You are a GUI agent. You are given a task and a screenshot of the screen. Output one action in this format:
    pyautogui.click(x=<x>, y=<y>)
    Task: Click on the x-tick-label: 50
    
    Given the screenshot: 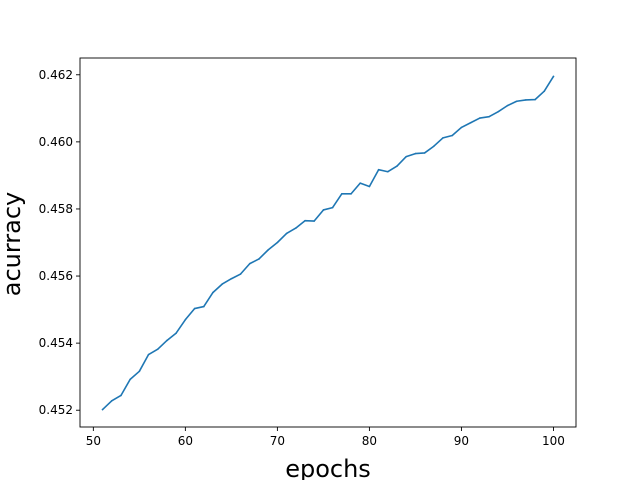 What is the action you would take?
    pyautogui.click(x=93, y=441)
    